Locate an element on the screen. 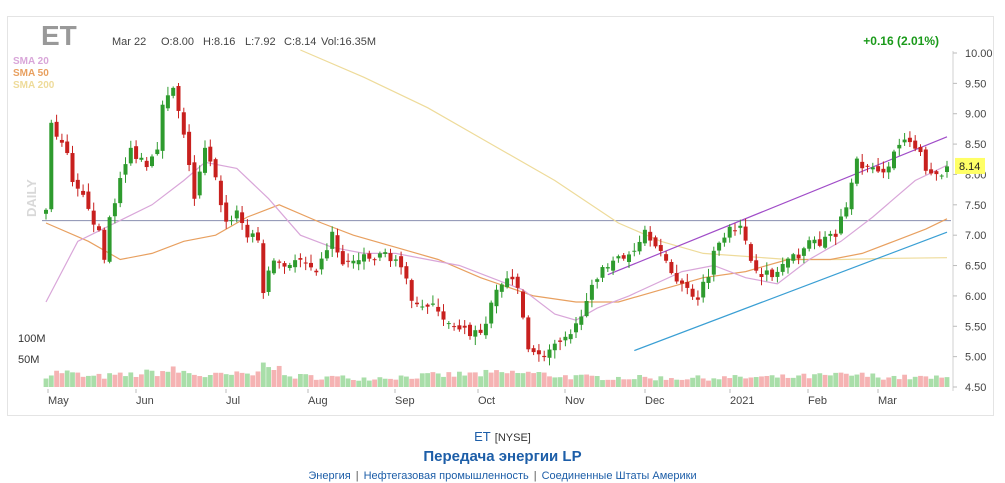  y-tick-label: 4.50 is located at coordinates (975, 388).